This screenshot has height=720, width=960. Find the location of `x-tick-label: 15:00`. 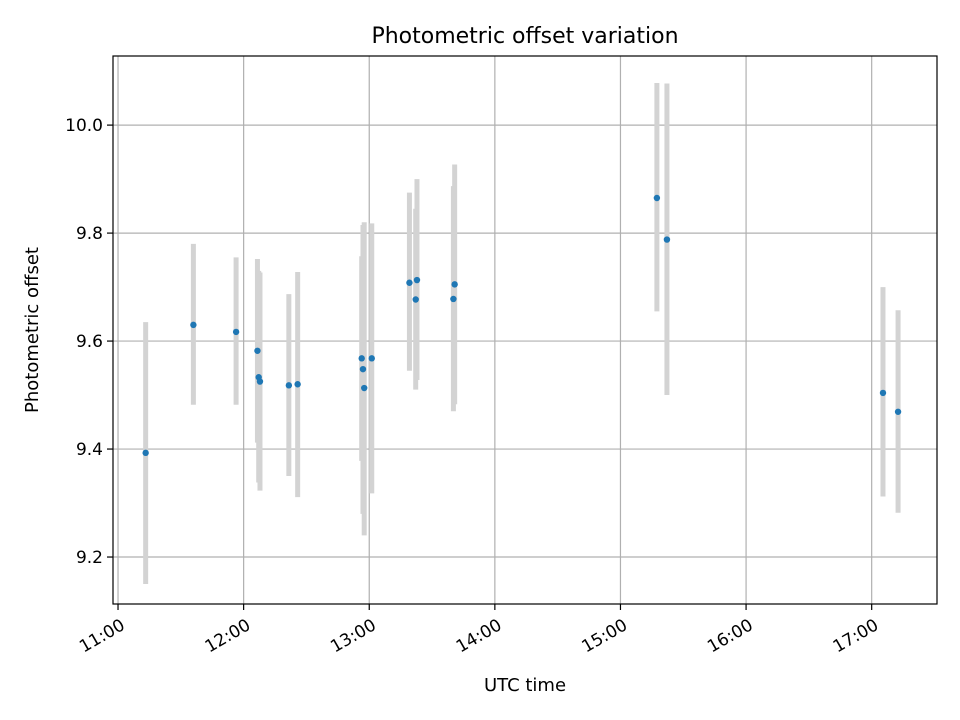

x-tick-label: 15:00 is located at coordinates (605, 636).